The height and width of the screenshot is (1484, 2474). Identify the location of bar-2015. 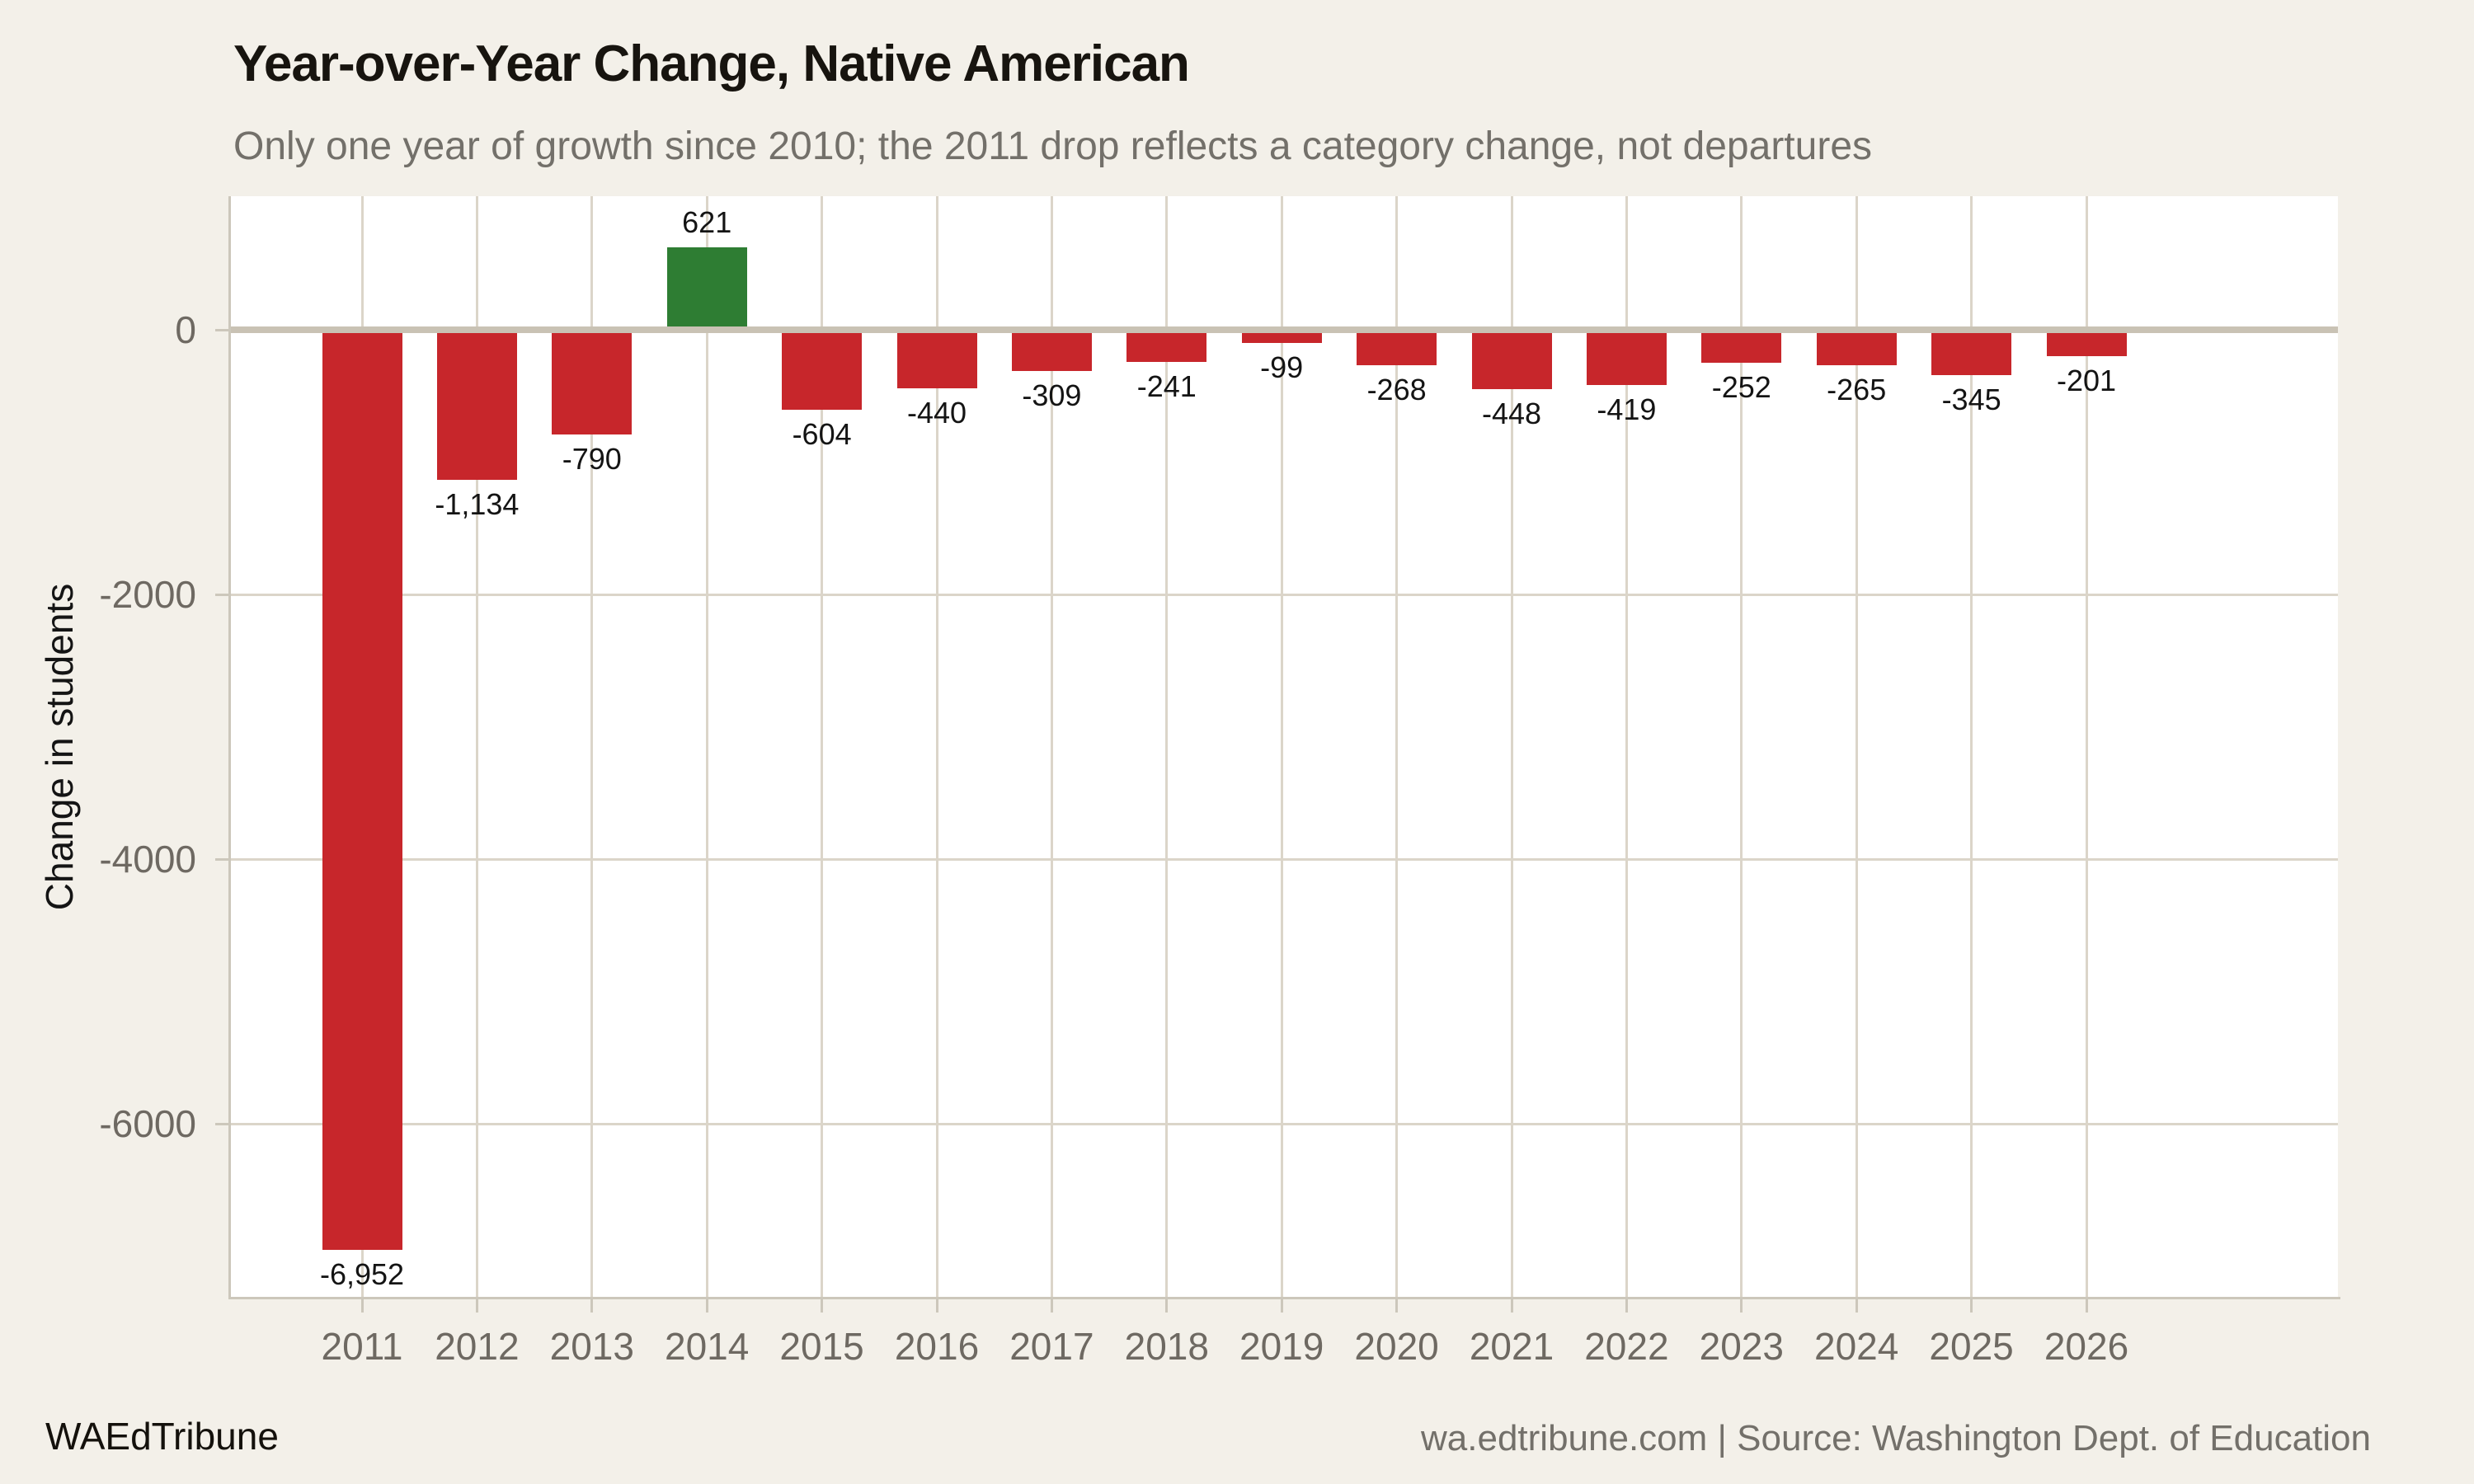
(822, 370).